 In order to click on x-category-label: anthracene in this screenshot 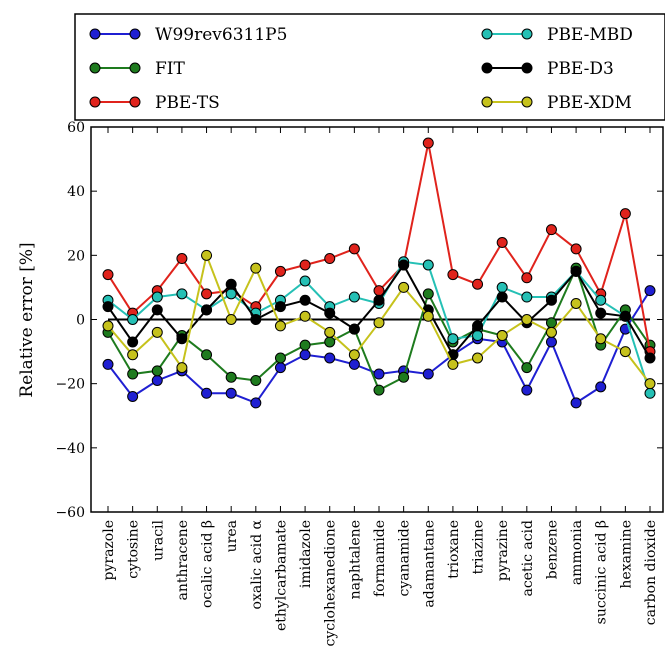, I will do `click(183, 560)`.